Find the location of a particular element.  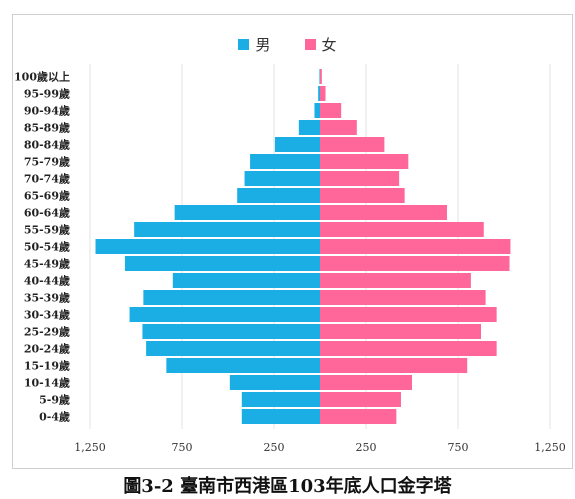

age-group-label: 35-39歲 is located at coordinates (47, 298).